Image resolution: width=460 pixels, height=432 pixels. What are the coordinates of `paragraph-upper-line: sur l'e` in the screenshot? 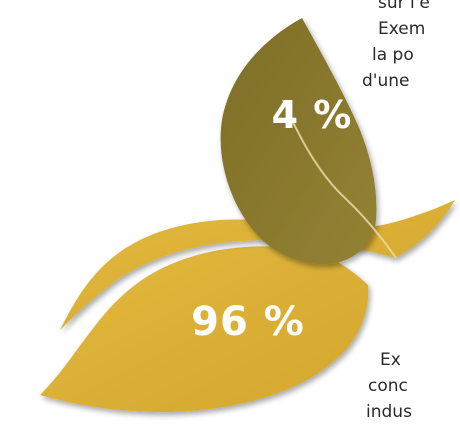 It's located at (404, 6).